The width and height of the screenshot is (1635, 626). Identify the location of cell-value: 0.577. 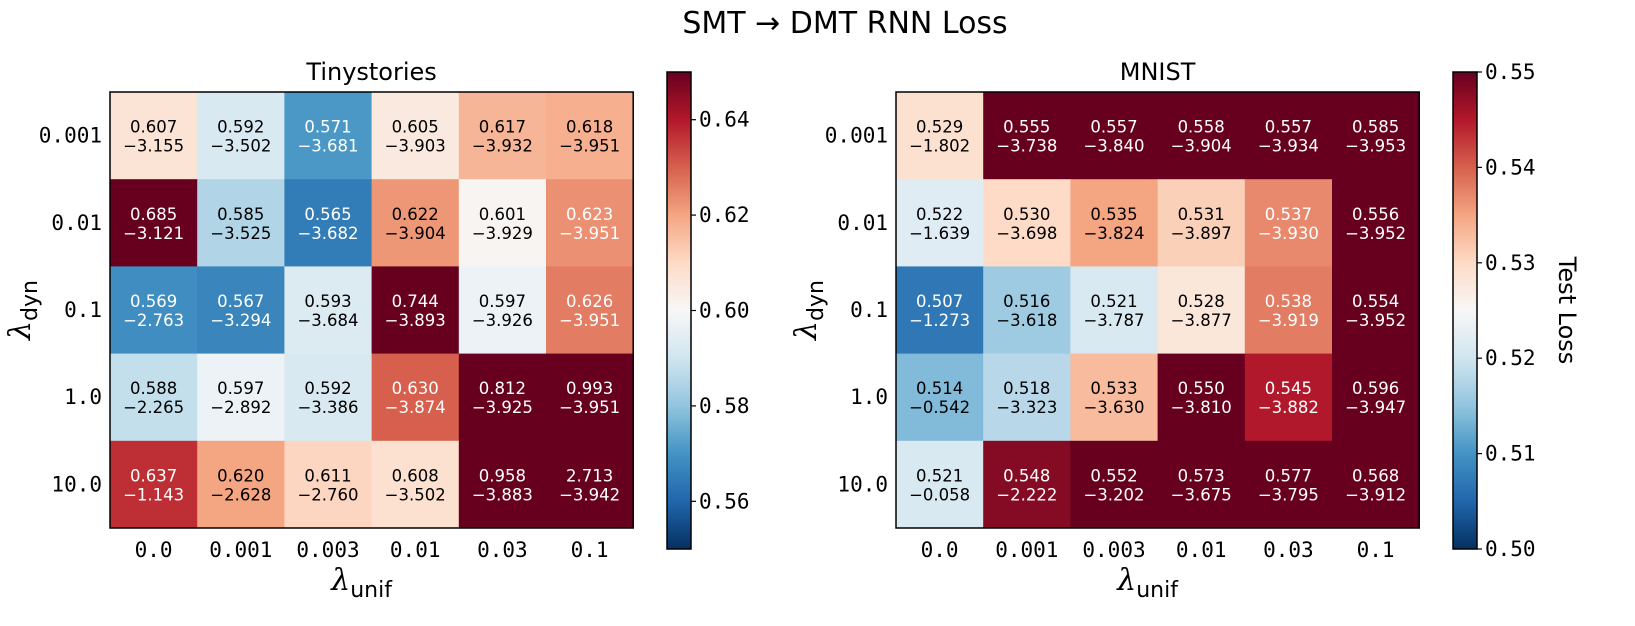
(1288, 475).